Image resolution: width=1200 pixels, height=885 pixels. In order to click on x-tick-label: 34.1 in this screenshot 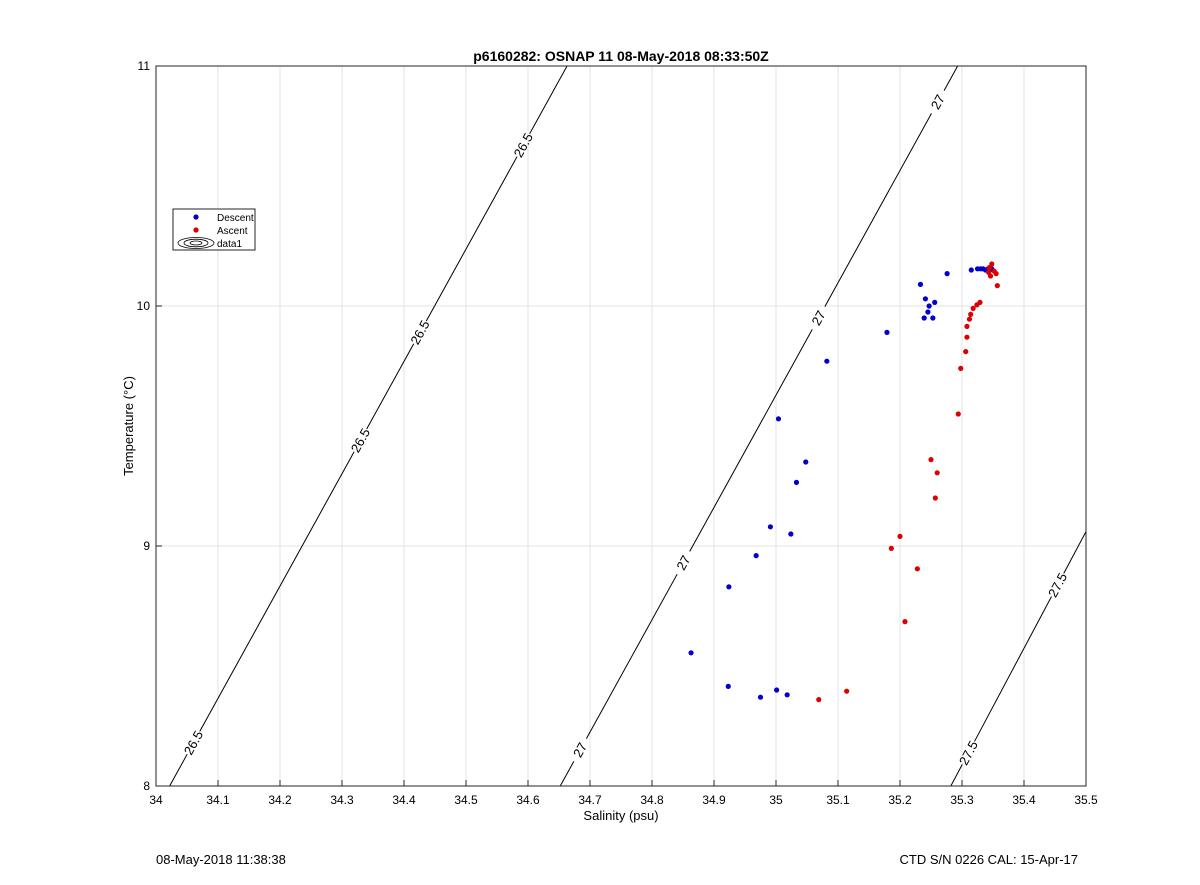, I will do `click(218, 800)`.